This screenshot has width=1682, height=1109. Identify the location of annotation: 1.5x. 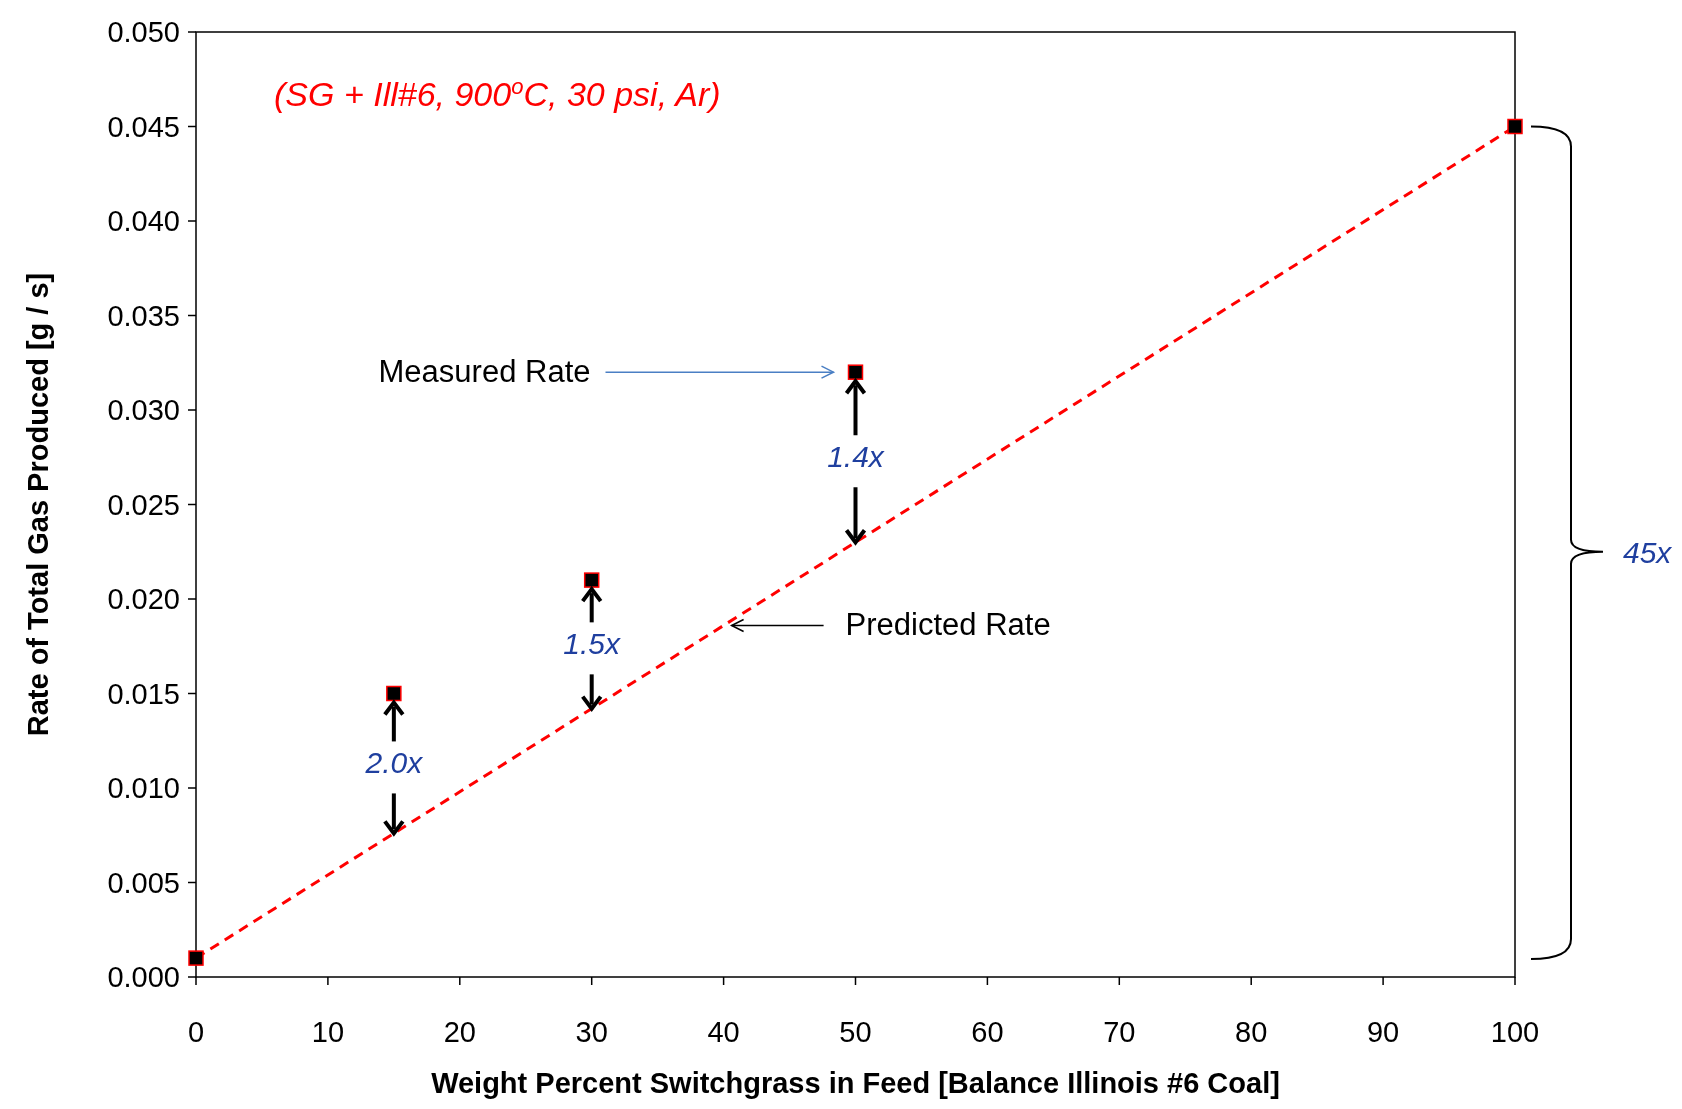
(592, 644).